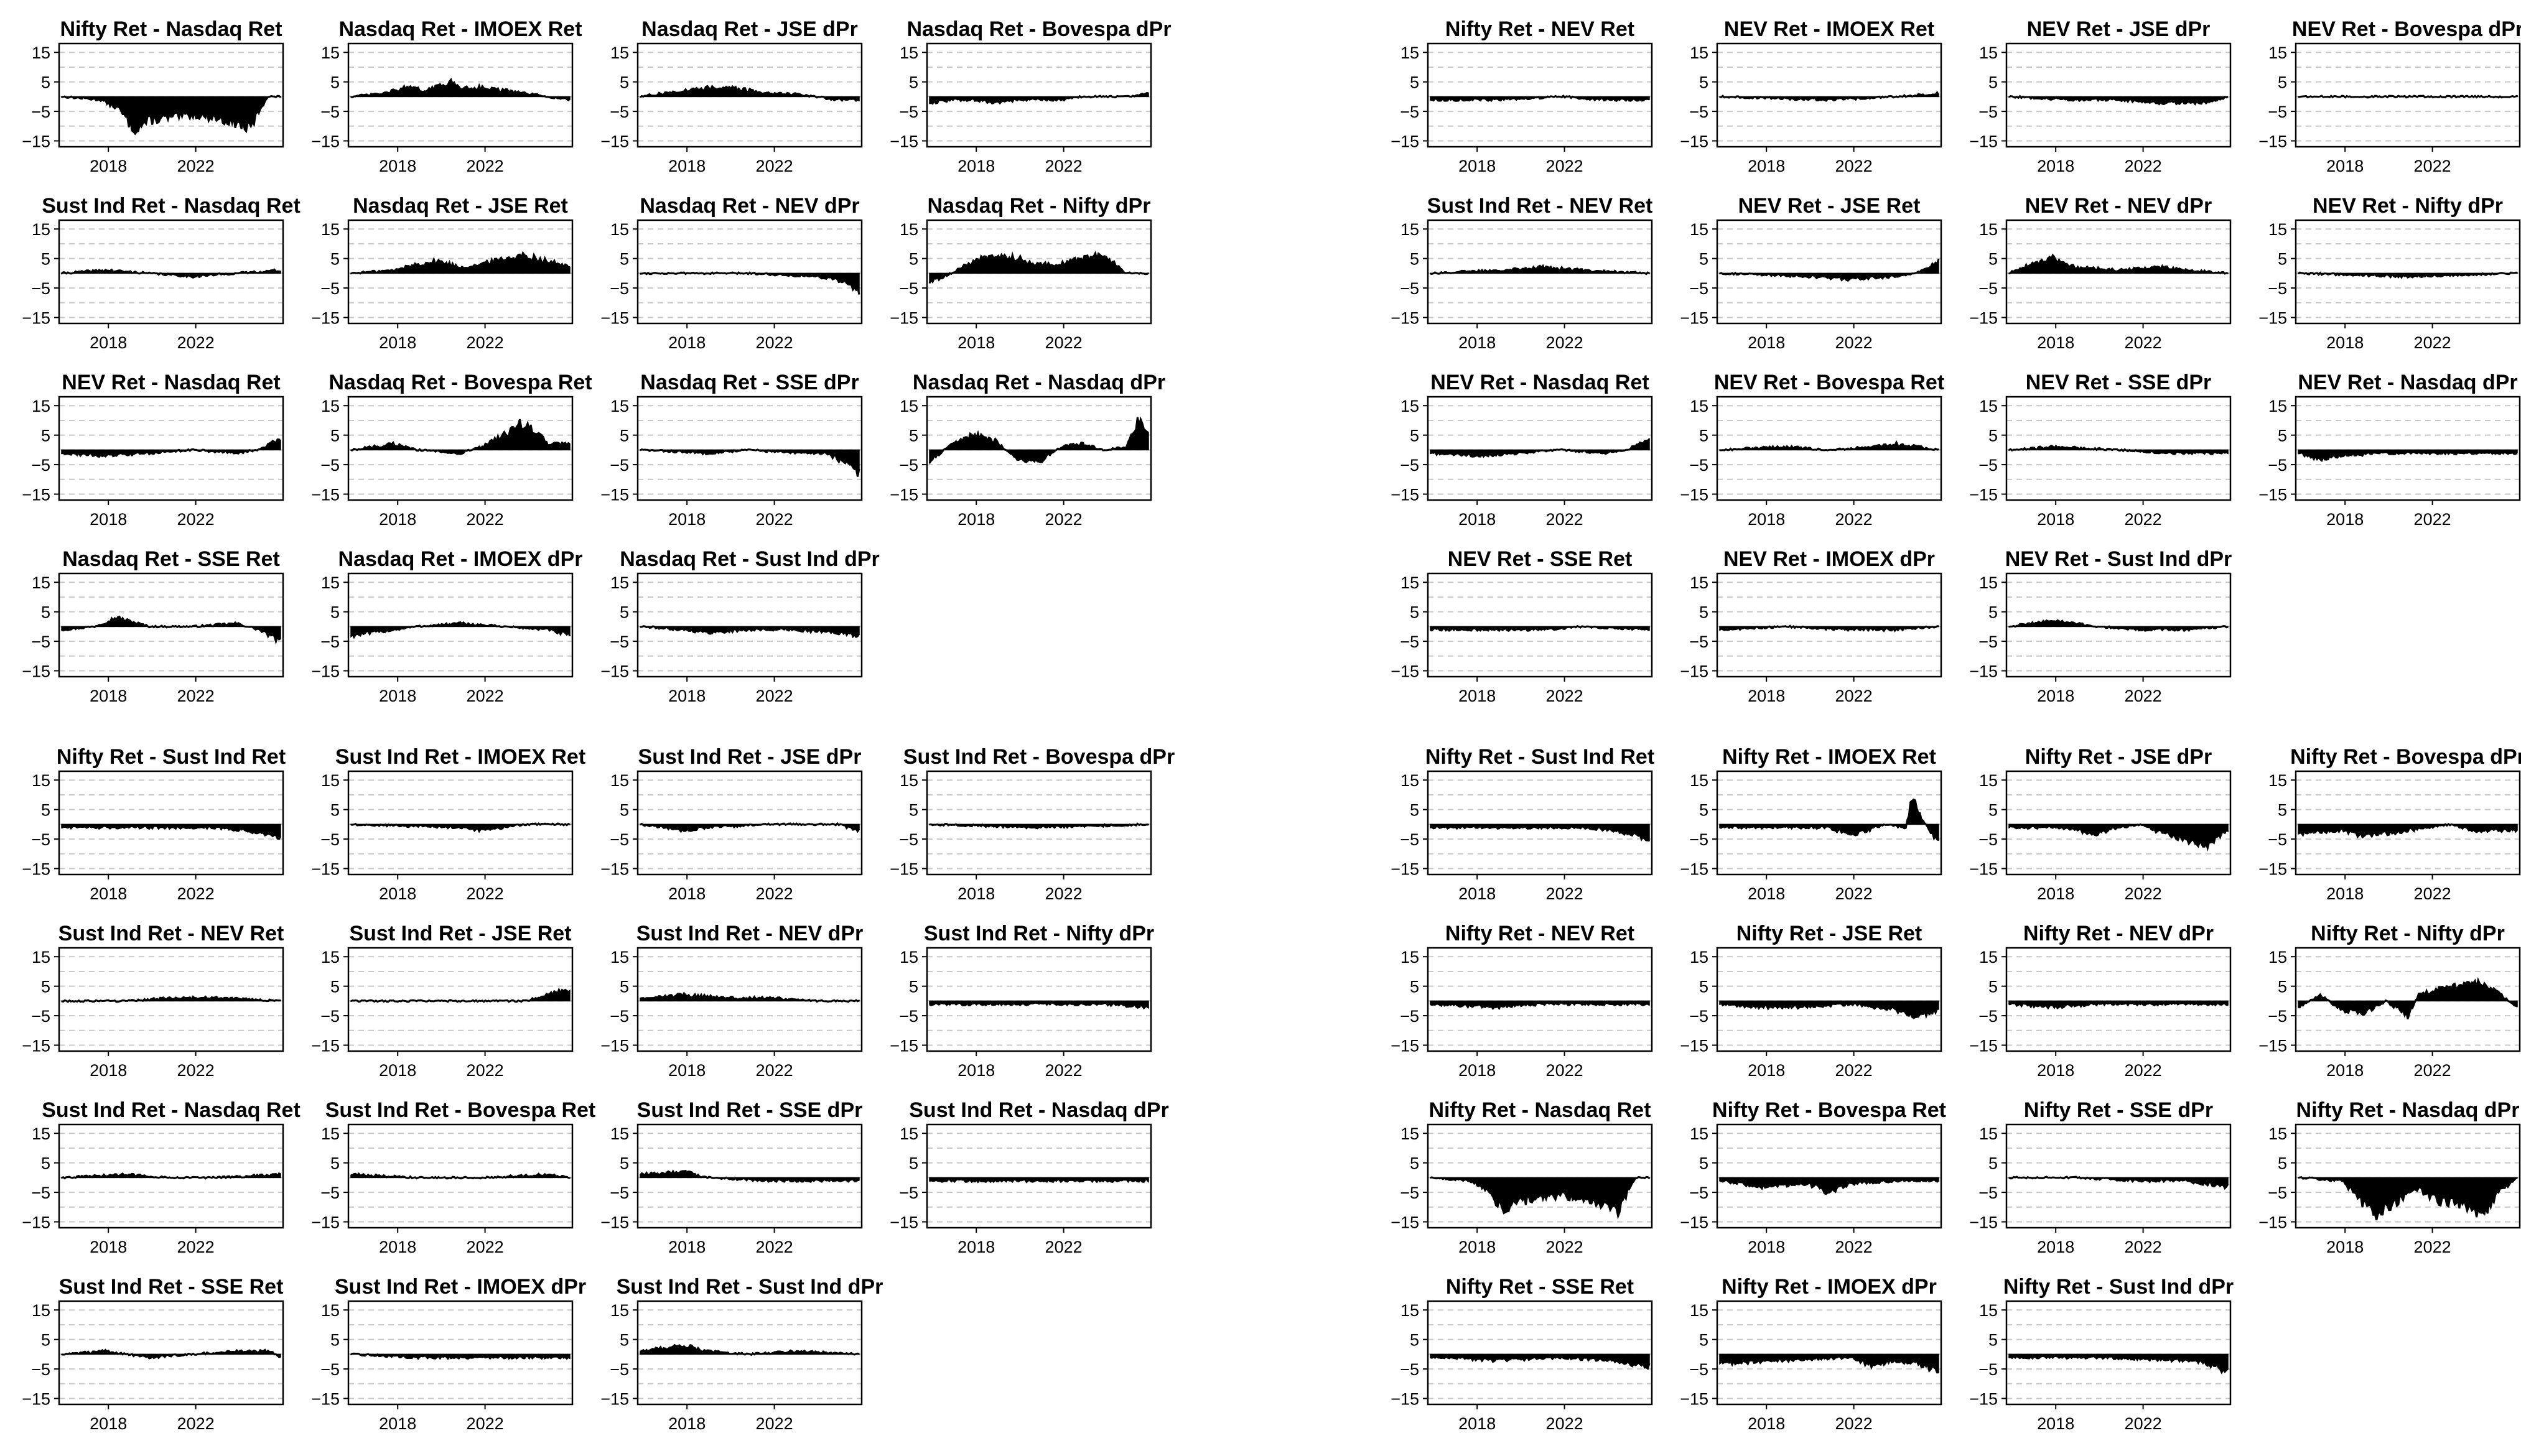 This screenshot has width=2521, height=1456. I want to click on panel: Nifty Ret - IMOEX Ret 15 5 −5 −15 2018 2022, so click(1811, 824).